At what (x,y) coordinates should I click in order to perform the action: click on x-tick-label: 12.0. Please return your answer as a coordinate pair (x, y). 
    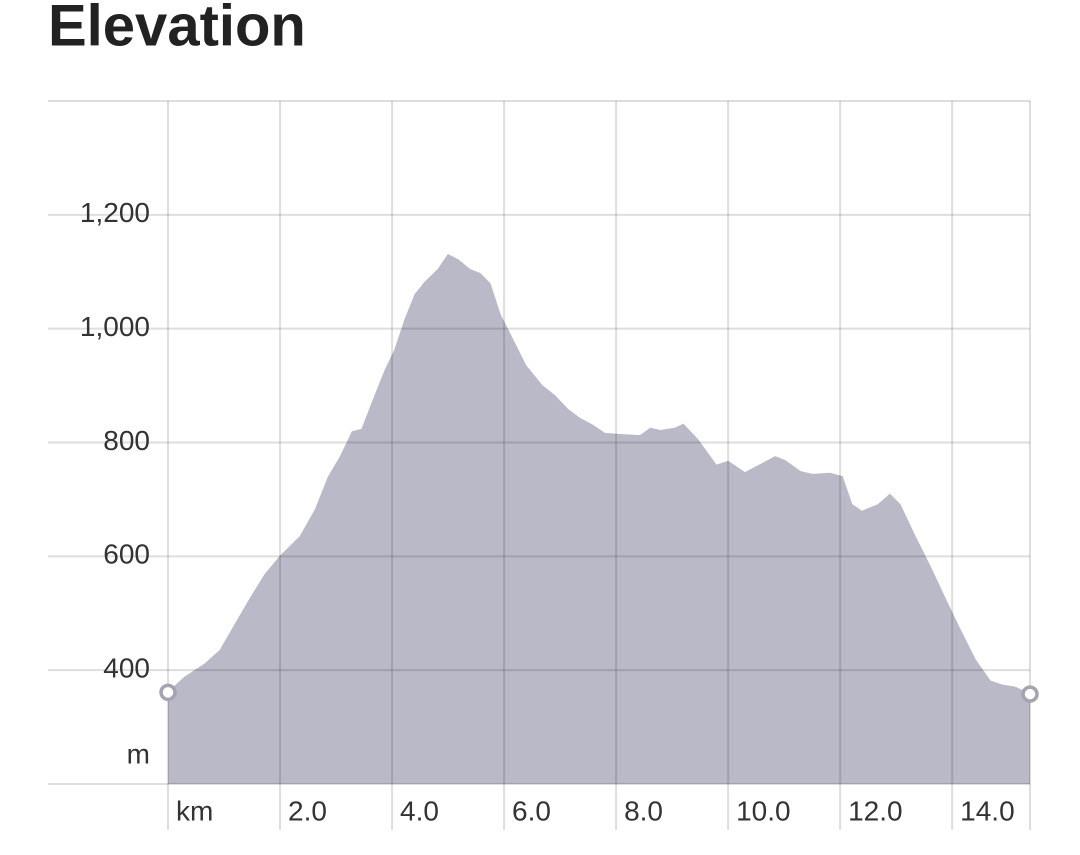
    Looking at the image, I should click on (875, 810).